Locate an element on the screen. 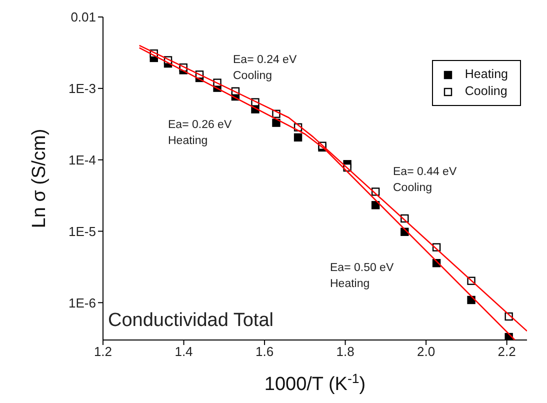 The height and width of the screenshot is (403, 547). y-tick-label: 1E-5 is located at coordinates (82, 231).